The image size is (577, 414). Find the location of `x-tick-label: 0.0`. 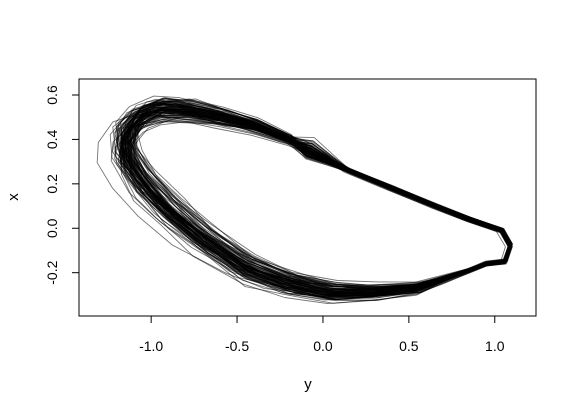

x-tick-label: 0.0 is located at coordinates (323, 346).